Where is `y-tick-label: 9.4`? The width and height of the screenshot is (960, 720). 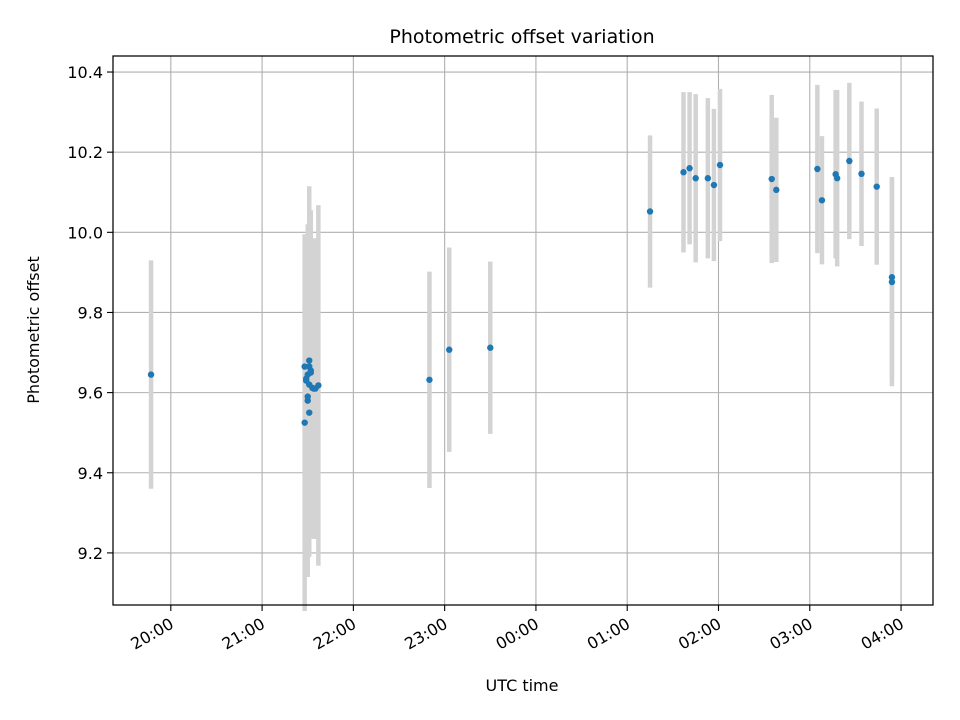
y-tick-label: 9.4 is located at coordinates (90, 473).